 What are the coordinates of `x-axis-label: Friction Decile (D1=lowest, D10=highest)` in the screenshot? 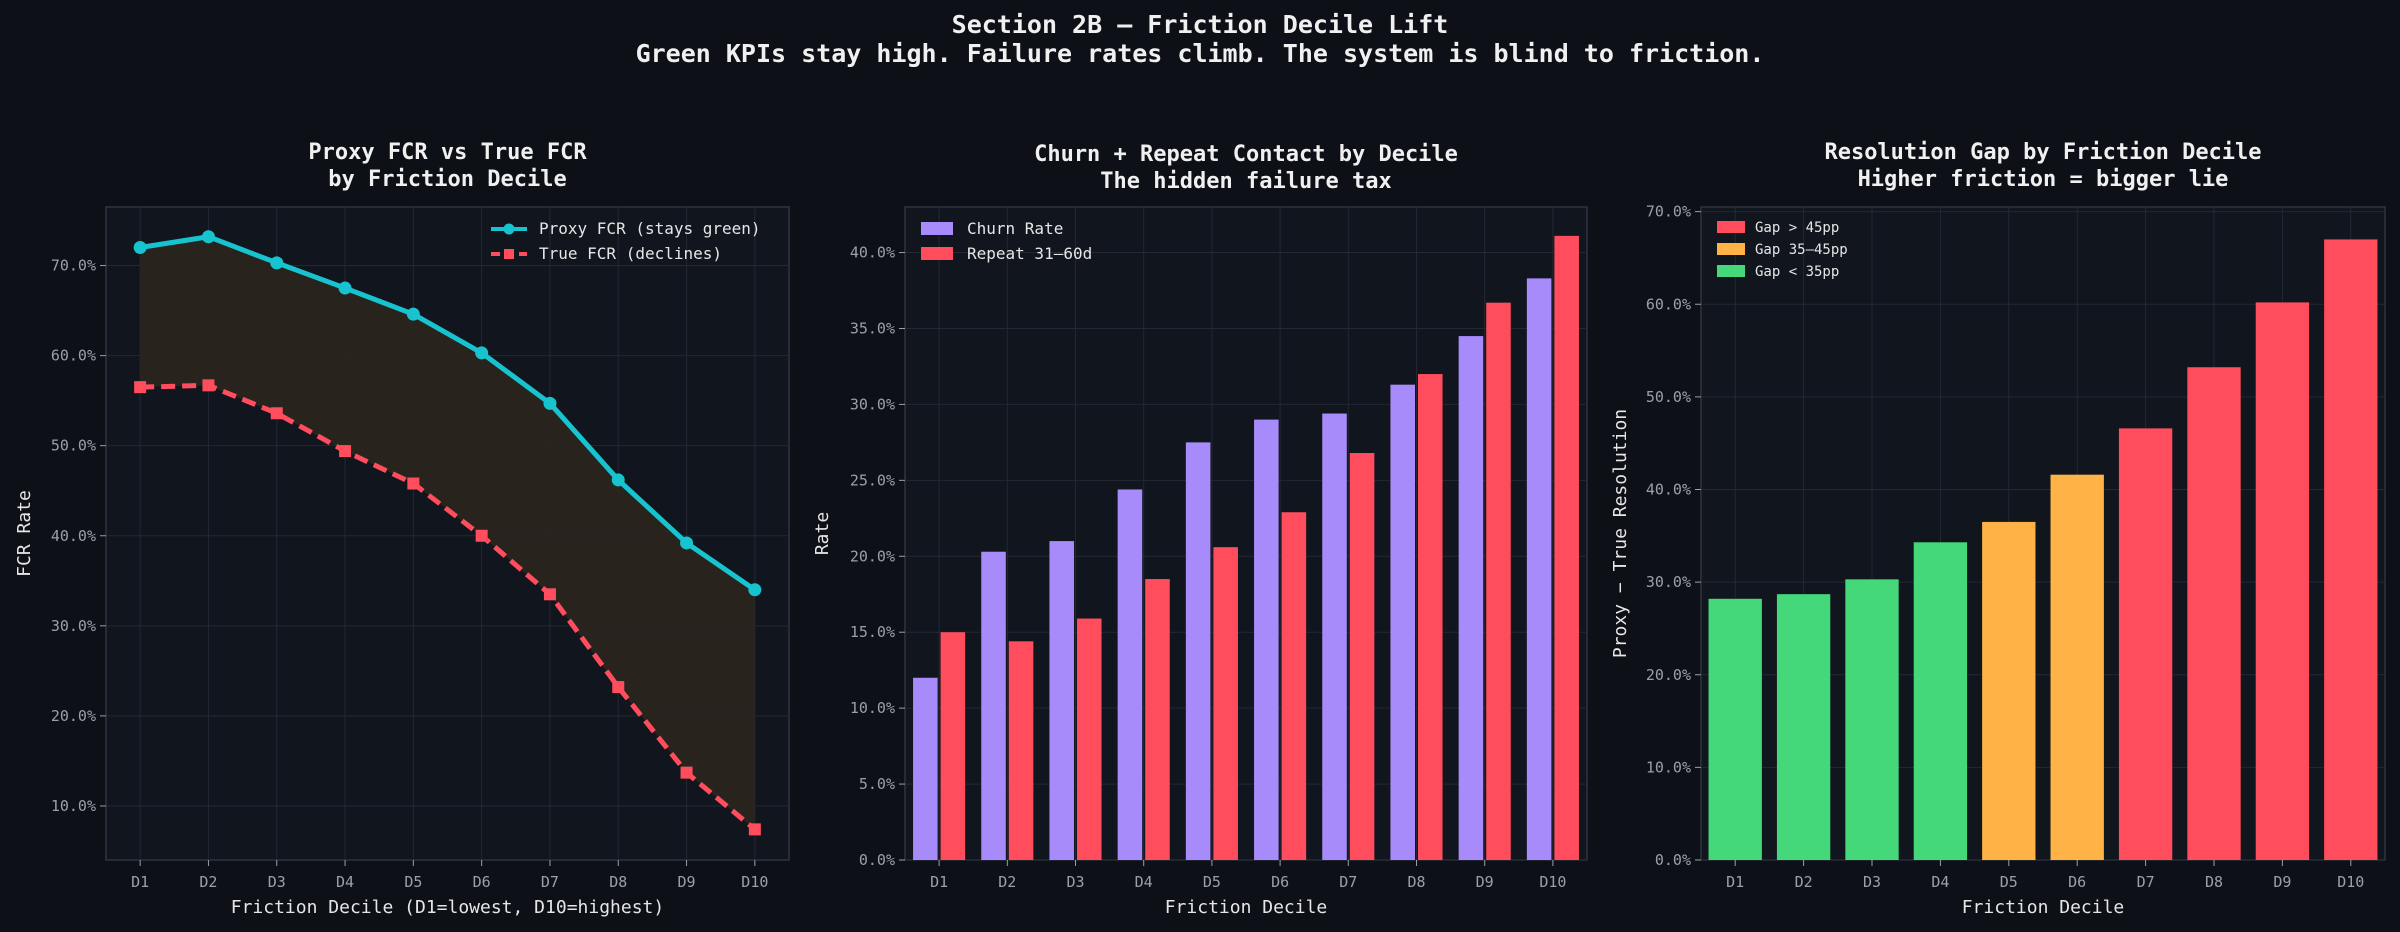 It's located at (447, 907).